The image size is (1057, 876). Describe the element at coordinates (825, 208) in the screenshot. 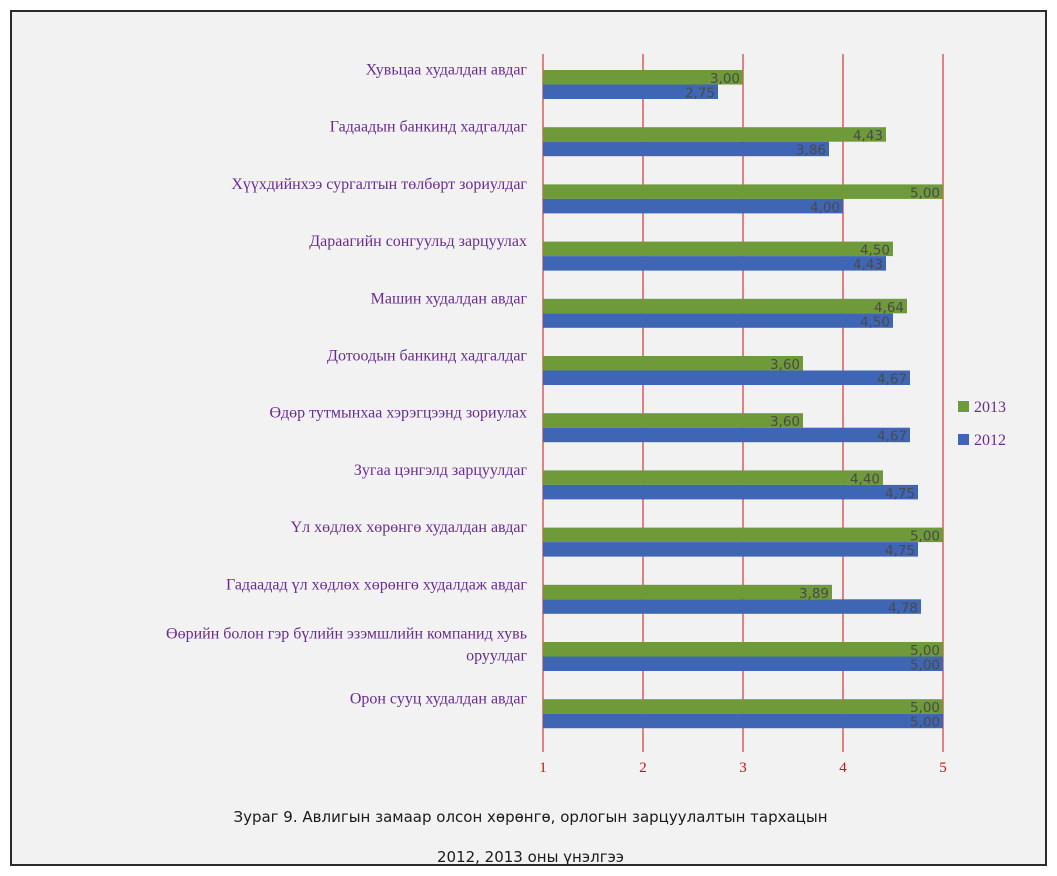

I see `data-label-2012: 4,00` at that location.